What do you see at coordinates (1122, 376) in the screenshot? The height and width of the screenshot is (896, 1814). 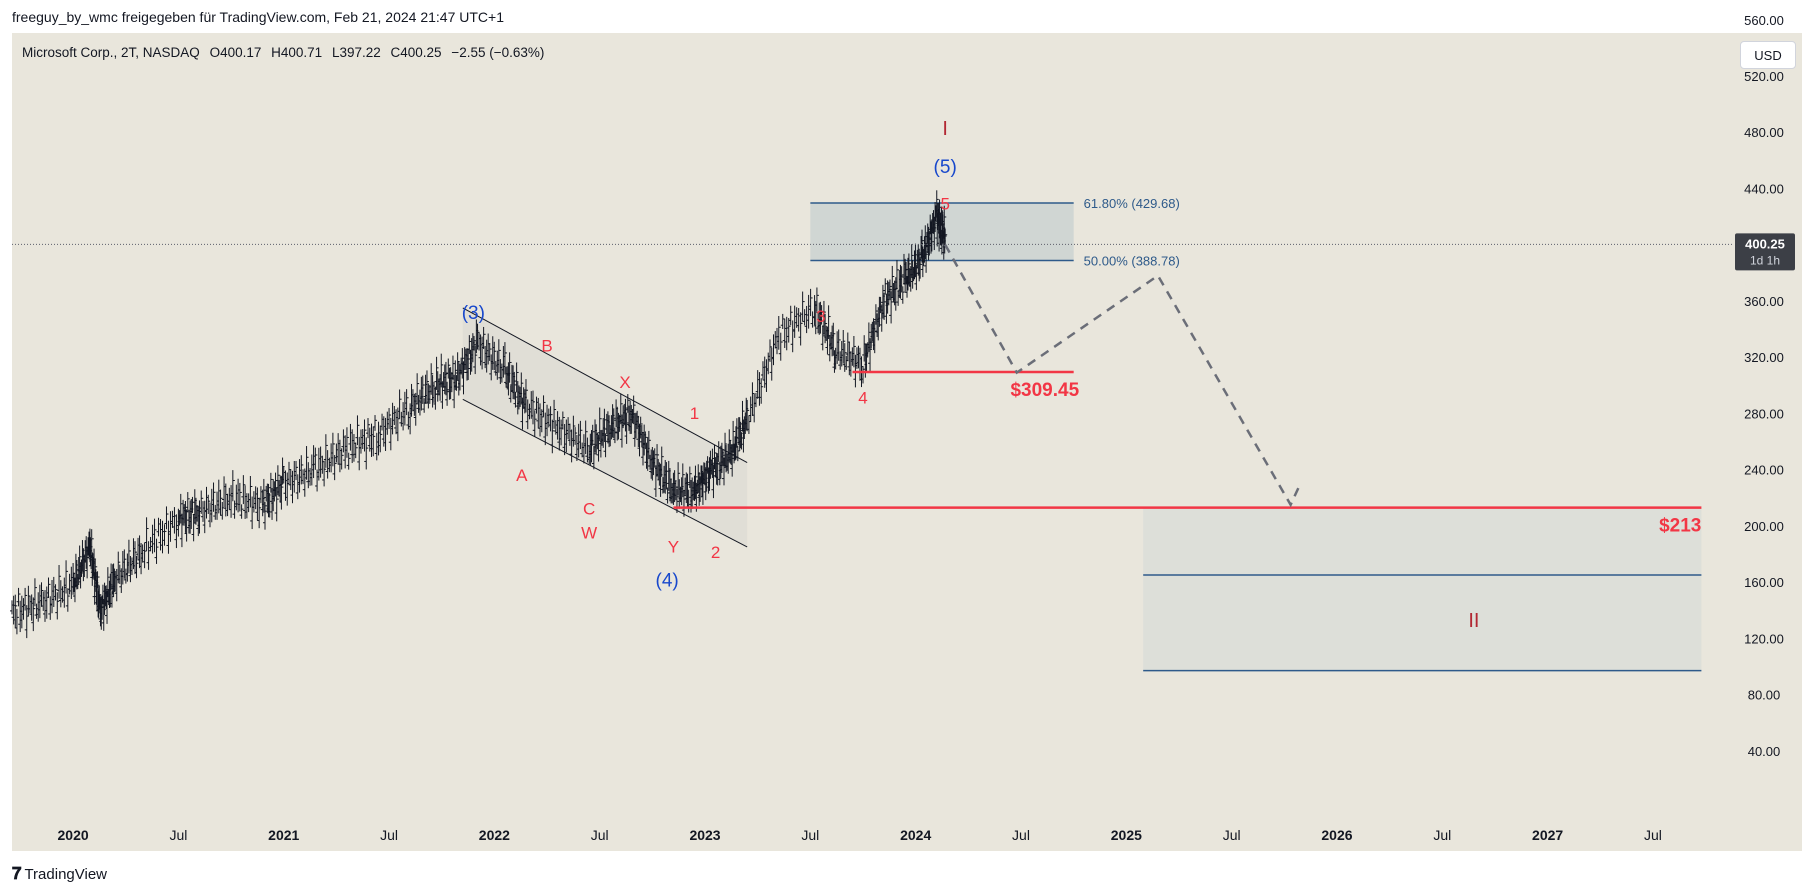 I see `projection-path` at bounding box center [1122, 376].